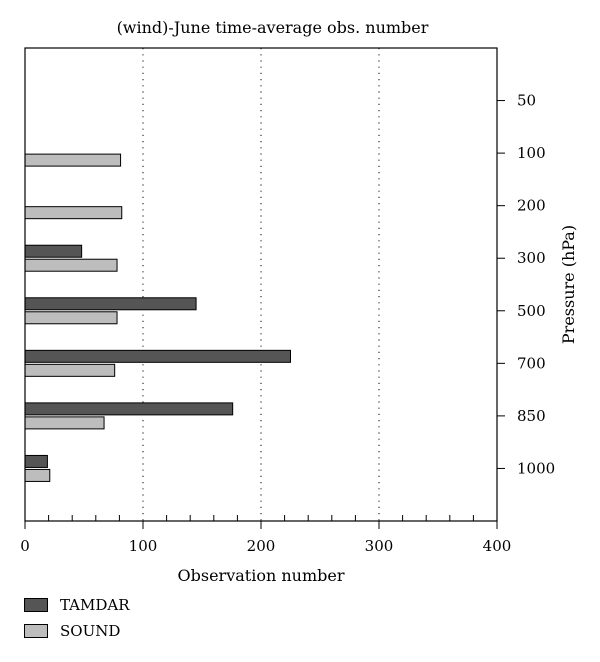  I want to click on legend-label-tamdar: TAMDAR, so click(95, 605).